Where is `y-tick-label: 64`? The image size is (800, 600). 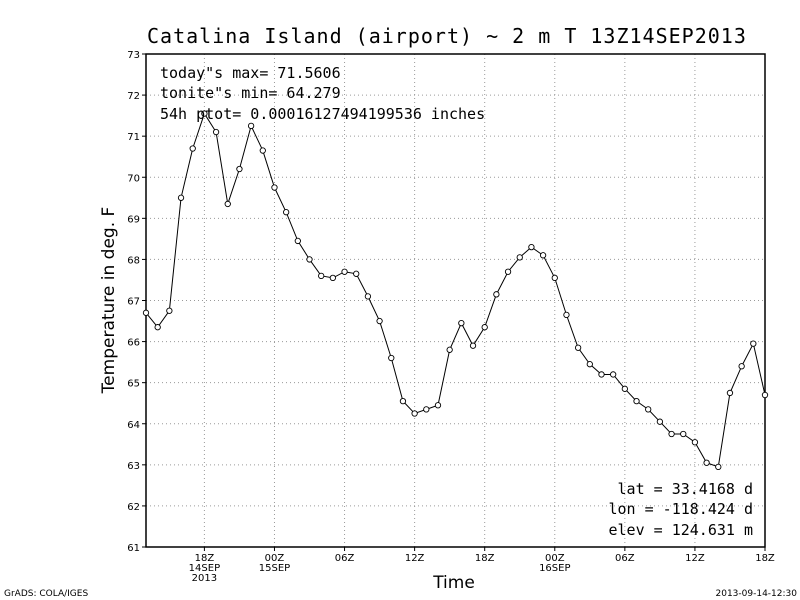
y-tick-label: 64 is located at coordinates (133, 425).